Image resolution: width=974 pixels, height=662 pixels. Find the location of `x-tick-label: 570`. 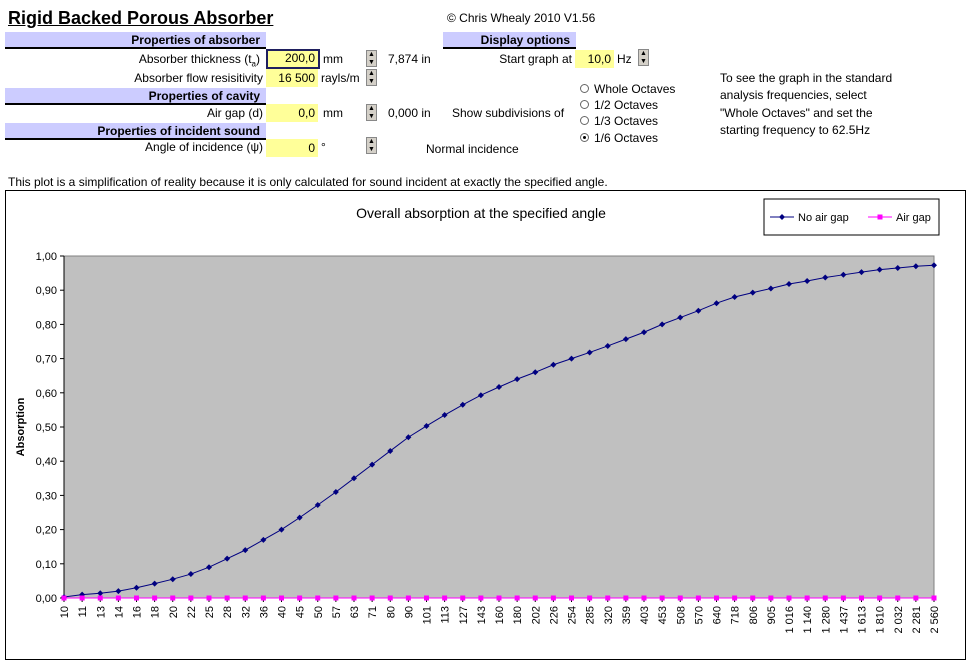

x-tick-label: 570 is located at coordinates (699, 615).